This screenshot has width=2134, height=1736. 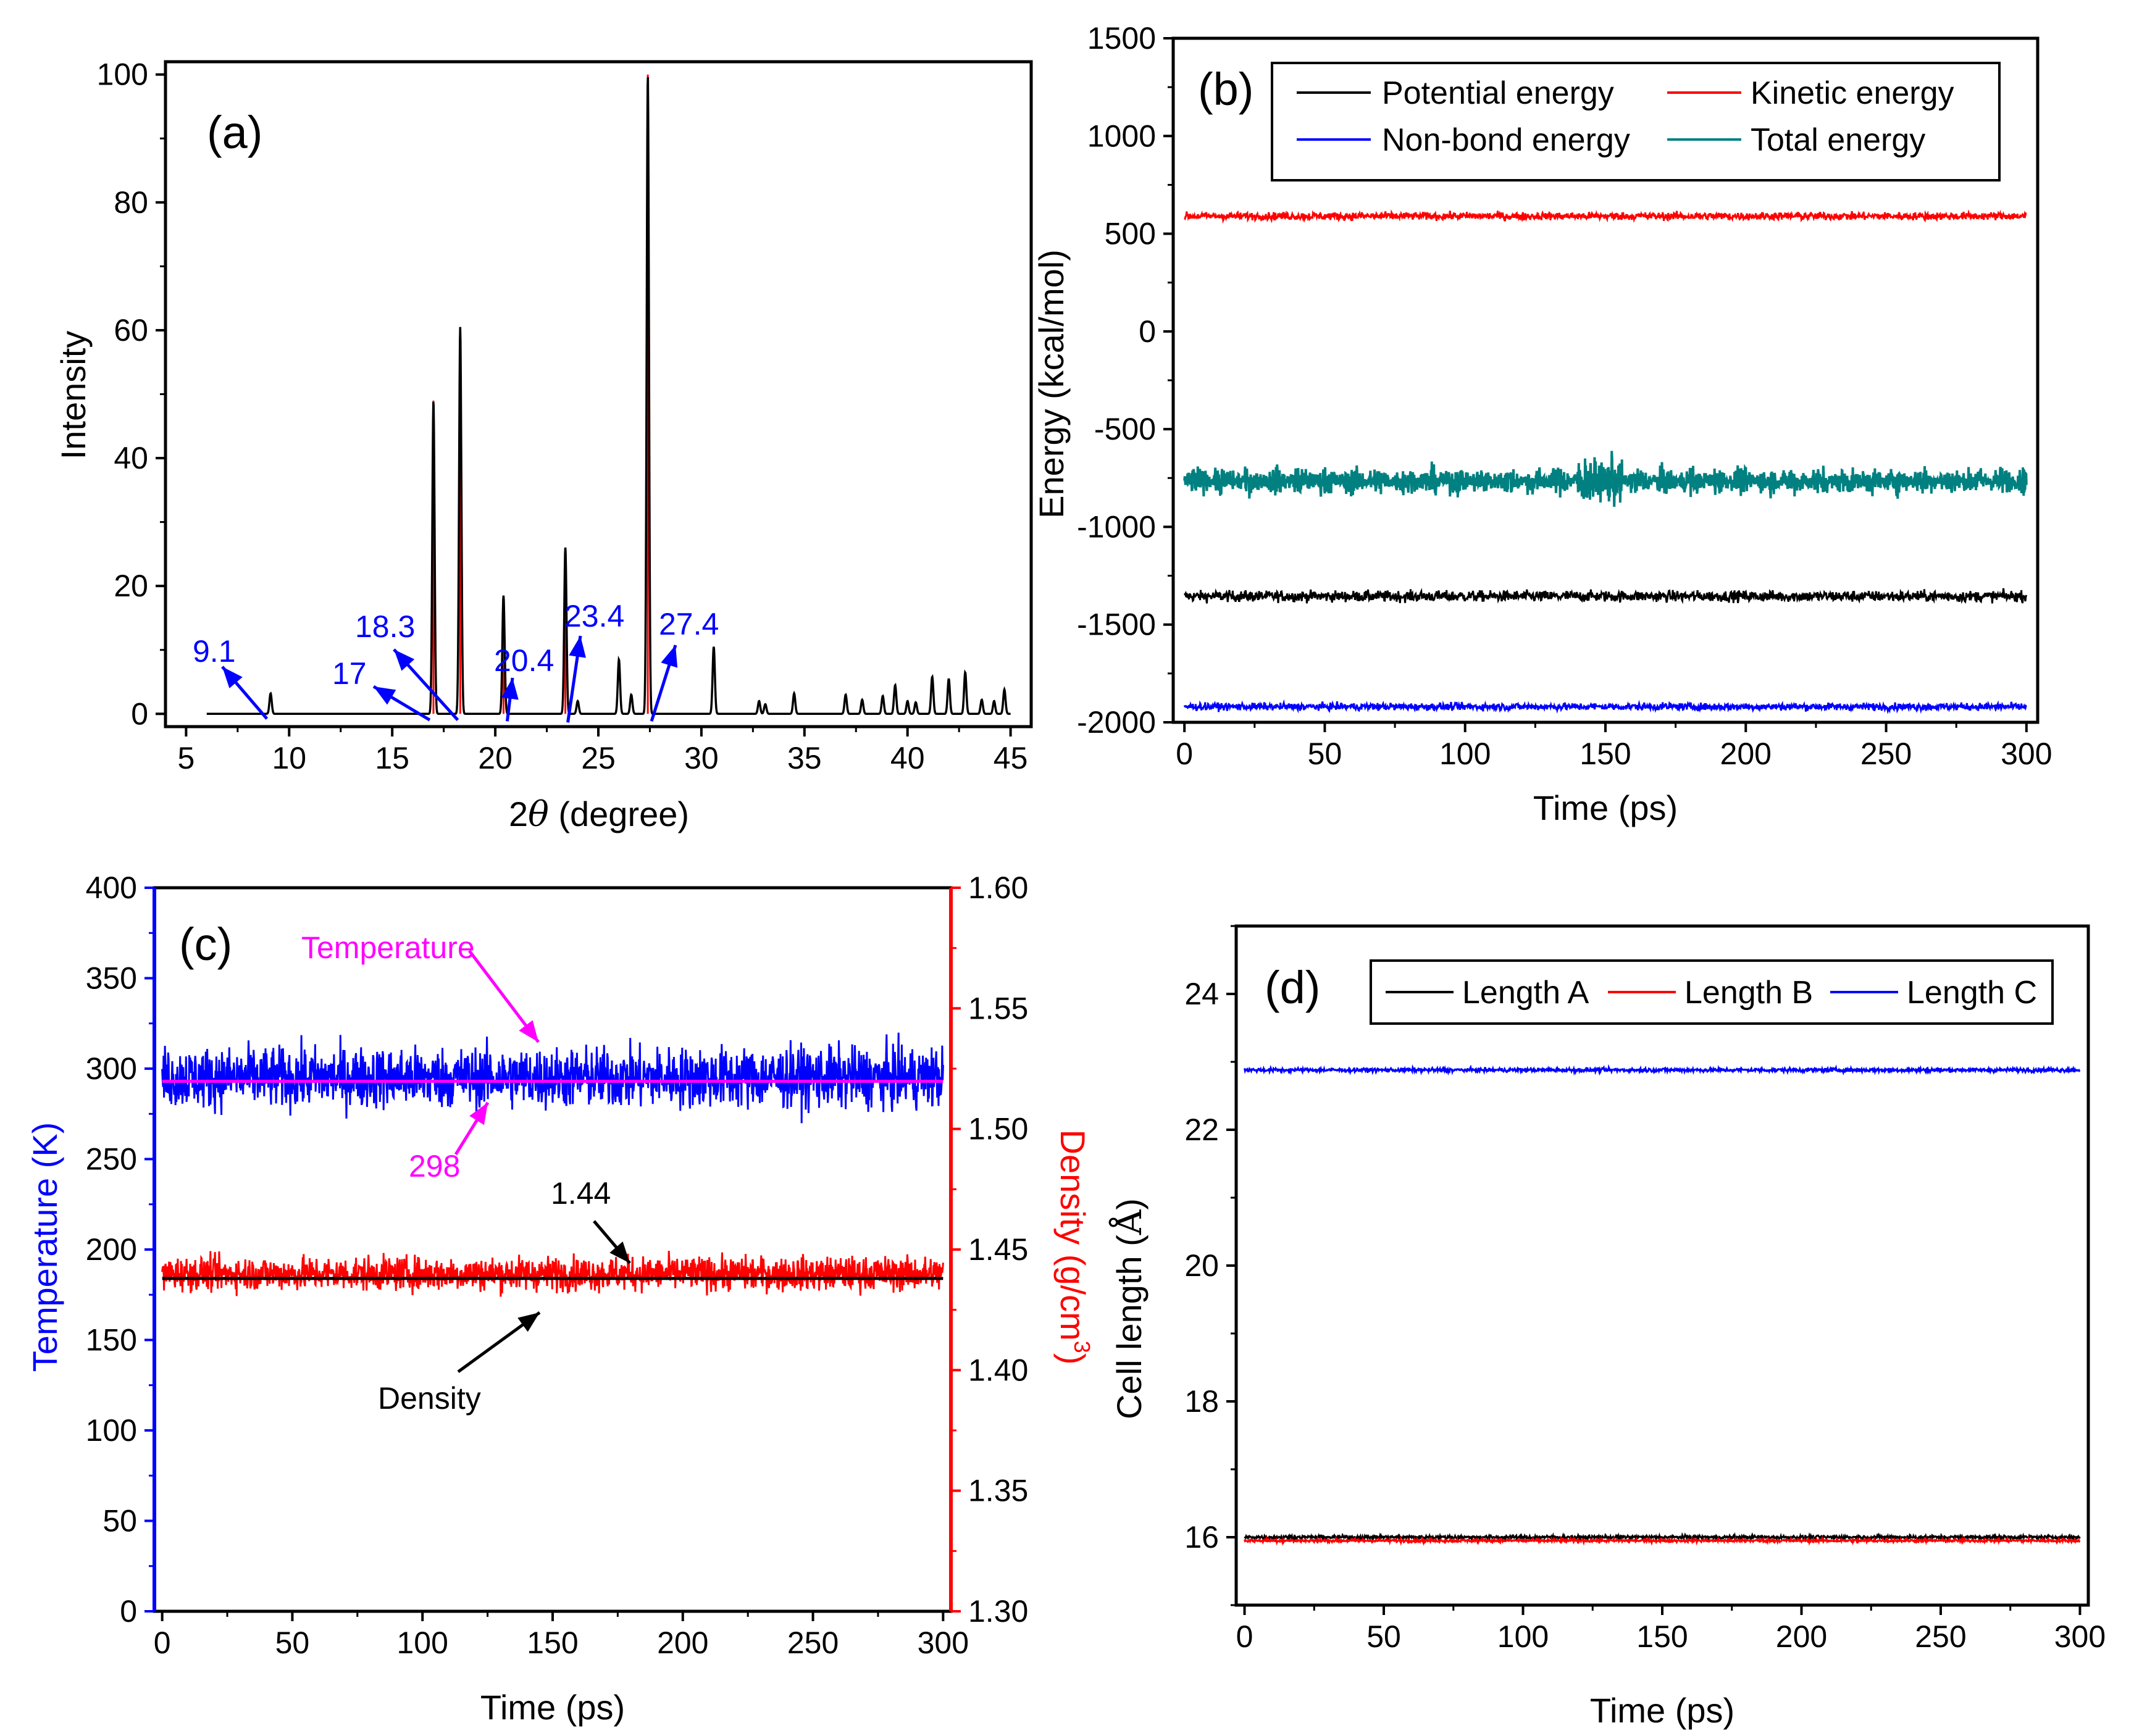 I want to click on panel-a-xtick-label-25: 25, so click(x=598, y=758).